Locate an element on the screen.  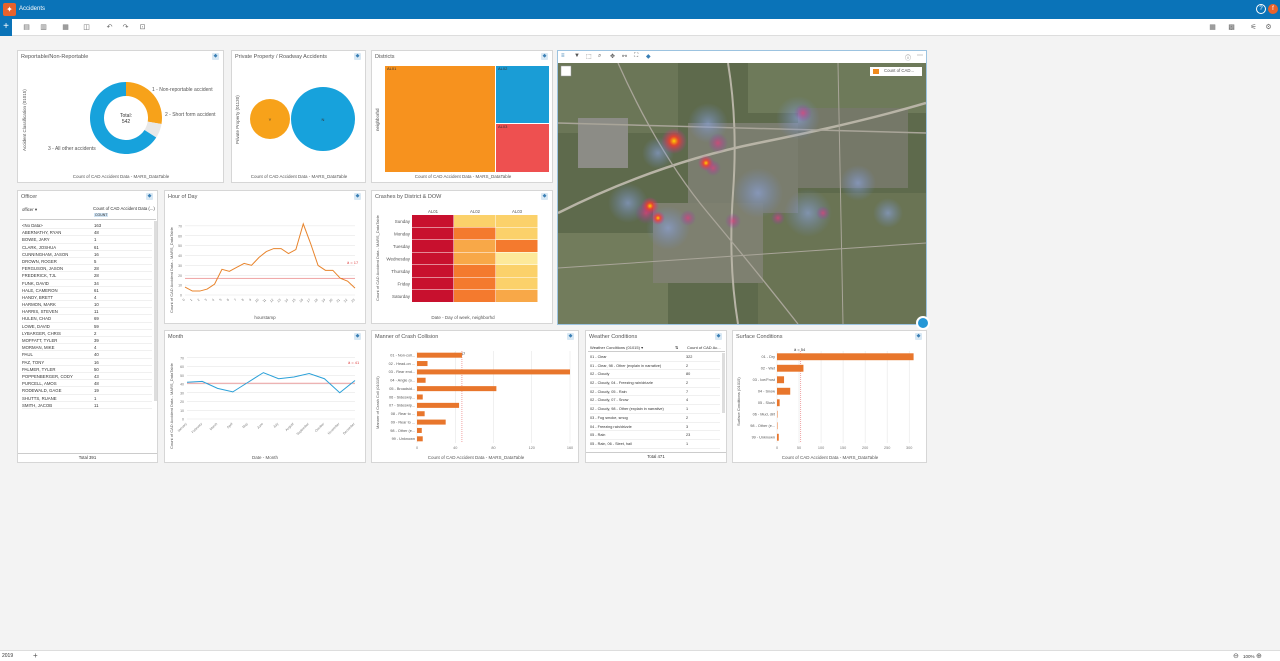
table-row: LOWE, DAVID 59 is located at coordinates (87, 326).